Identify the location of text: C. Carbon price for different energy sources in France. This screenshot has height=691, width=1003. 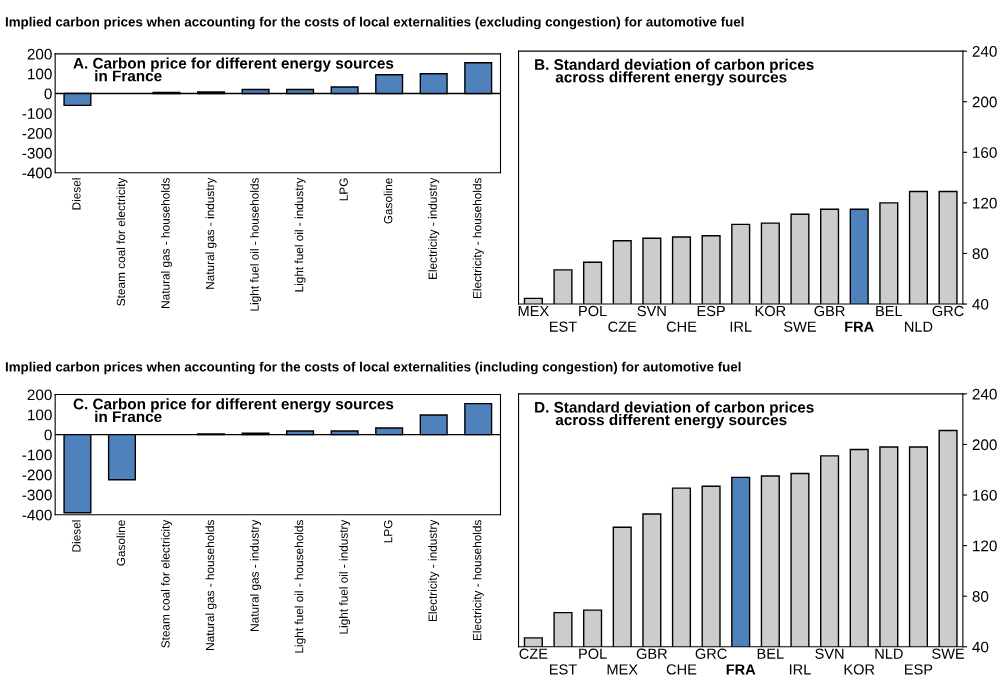
(233, 410).